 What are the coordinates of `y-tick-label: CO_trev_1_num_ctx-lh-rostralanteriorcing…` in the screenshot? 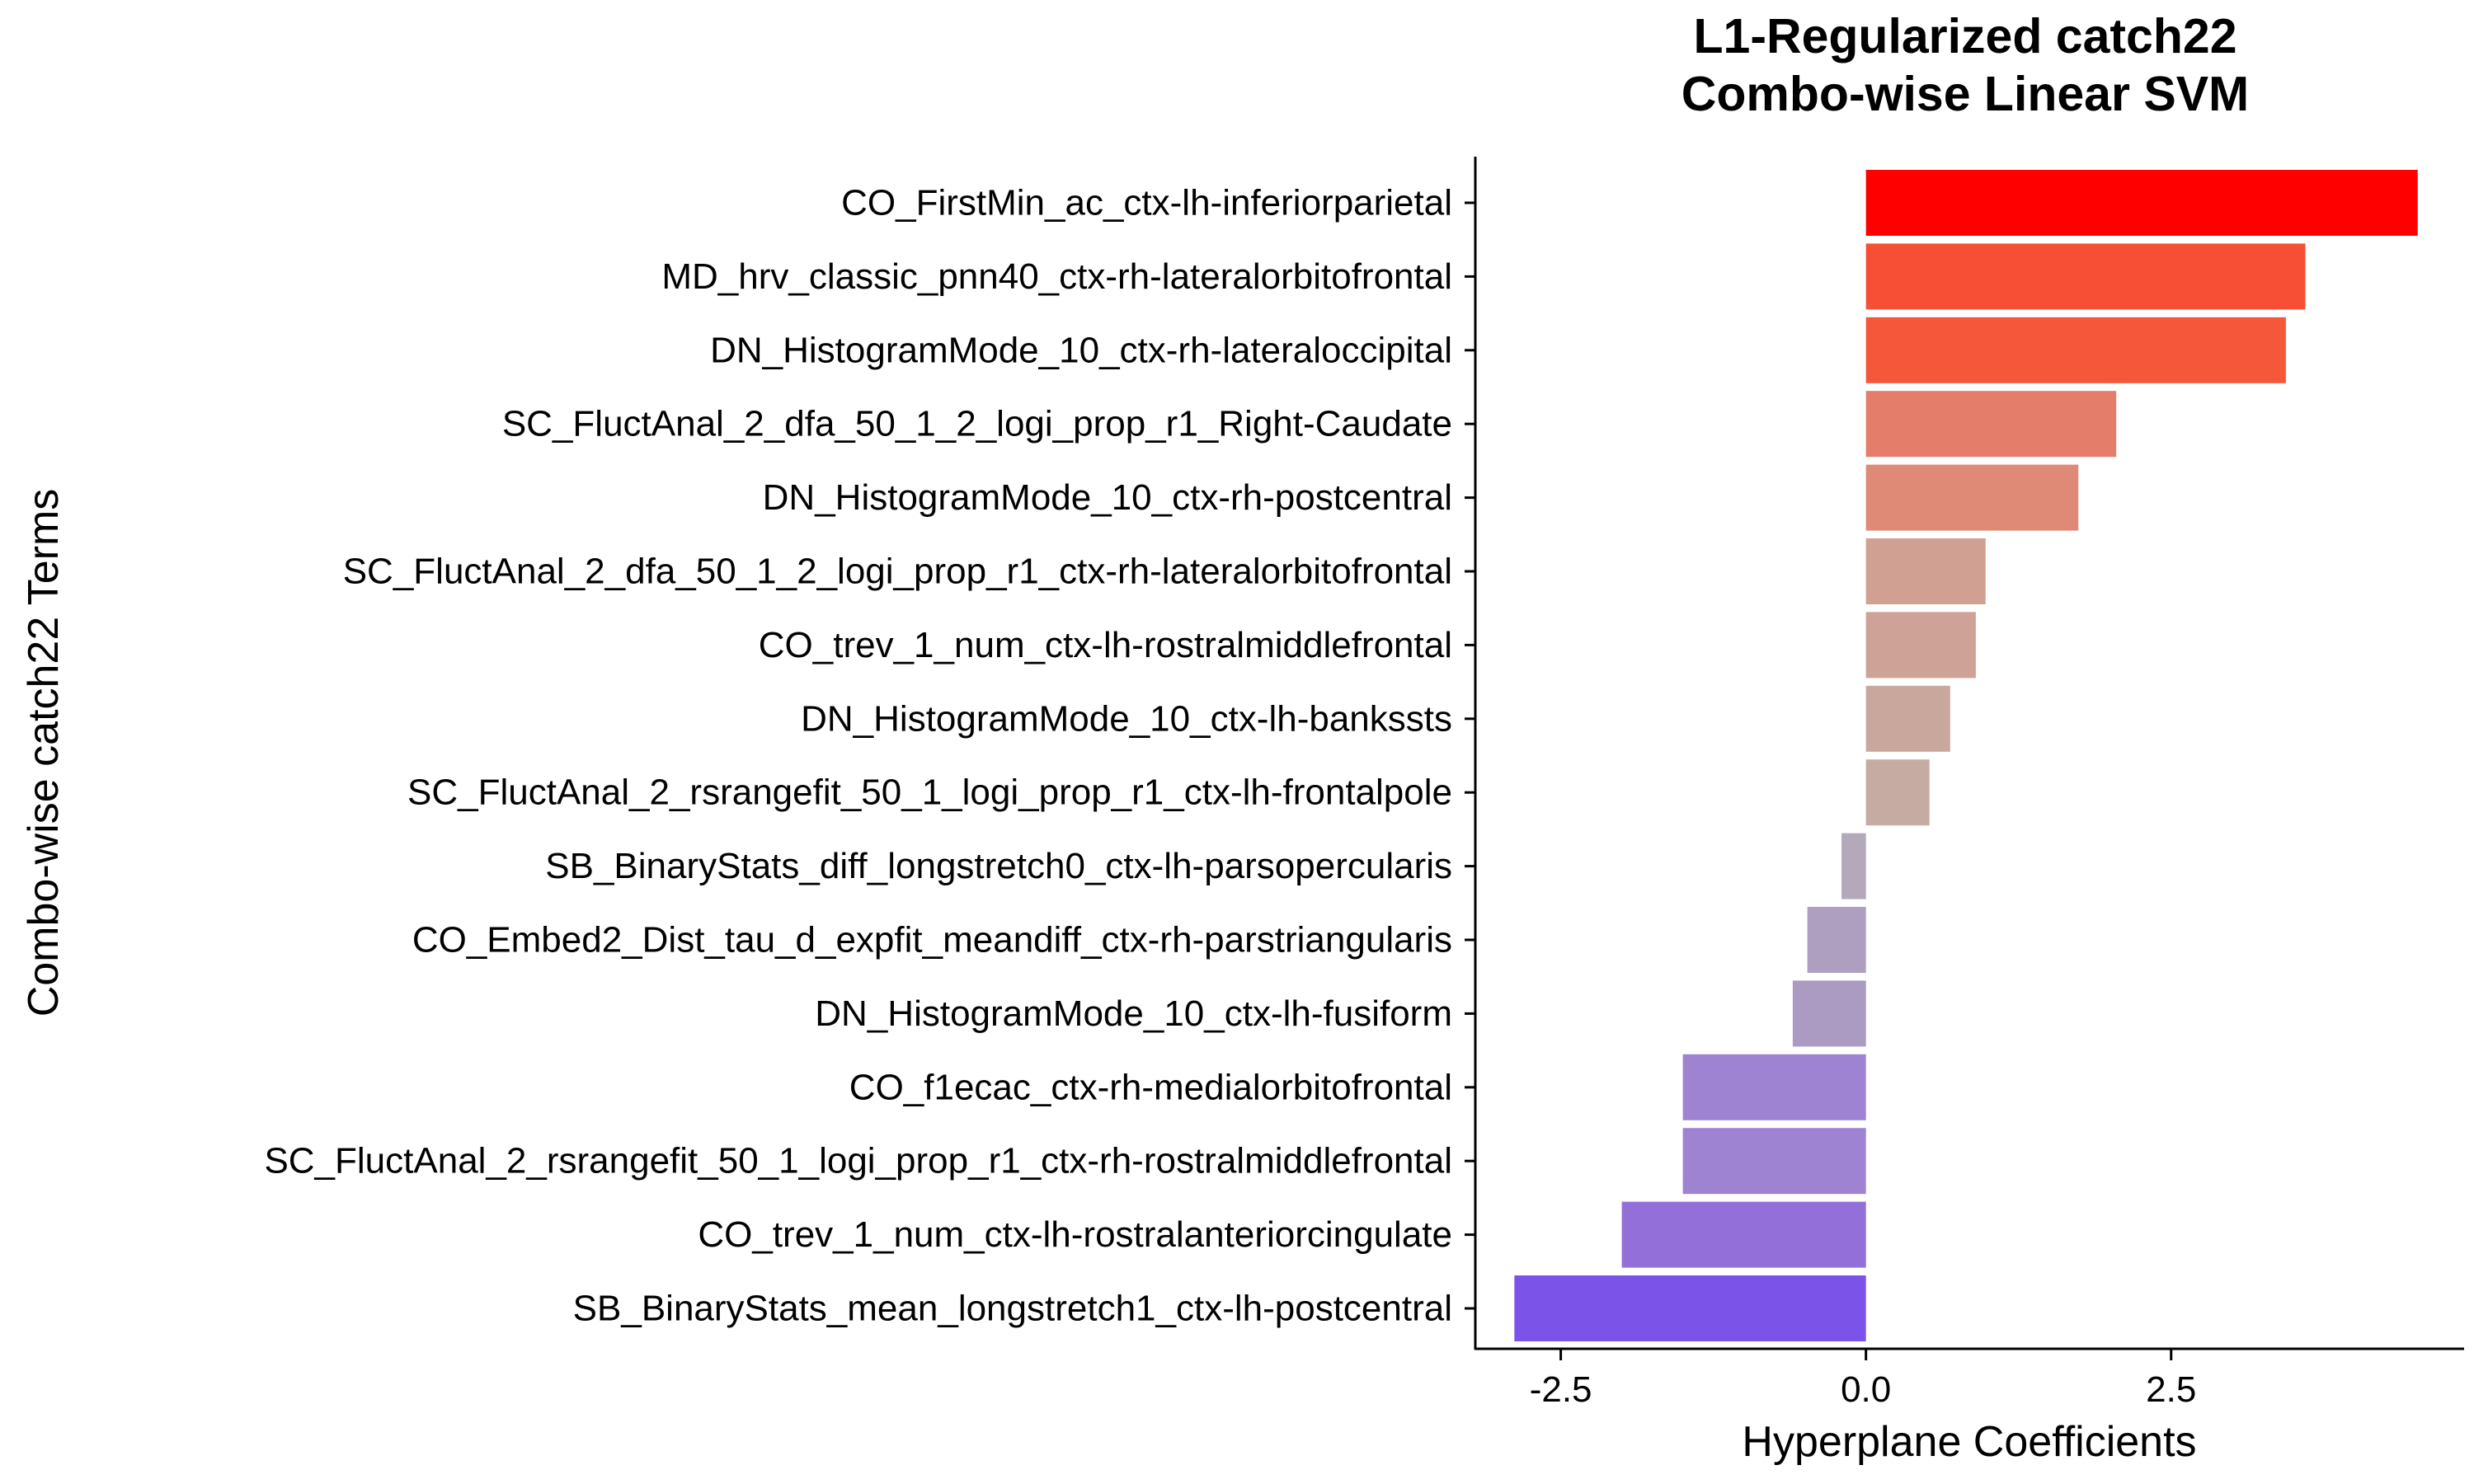 It's located at (1075, 1234).